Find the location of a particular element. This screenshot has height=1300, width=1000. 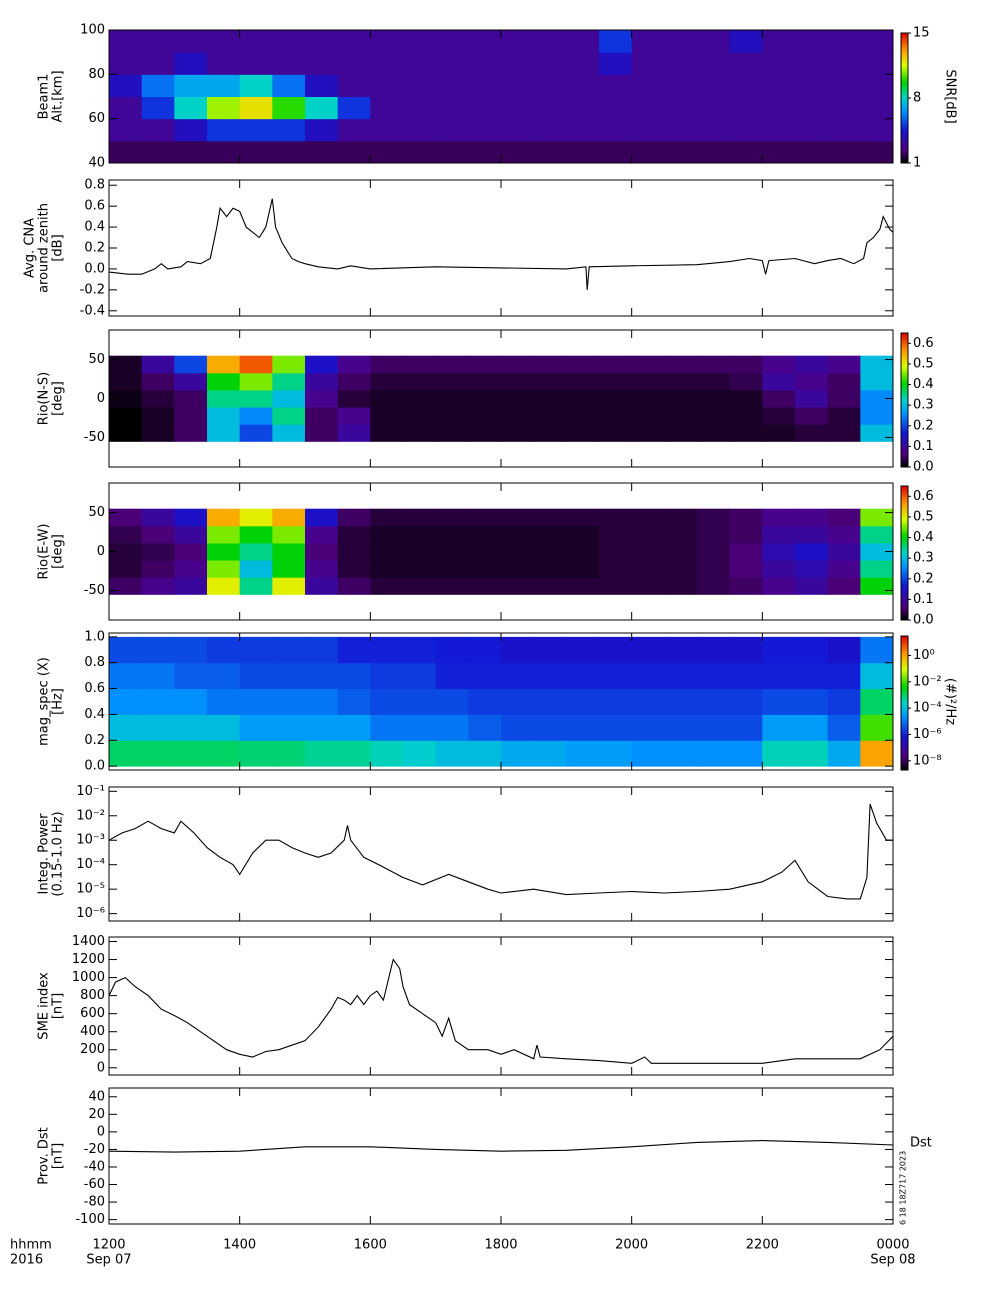

y-tick-label: -0.2 is located at coordinates (92, 289).